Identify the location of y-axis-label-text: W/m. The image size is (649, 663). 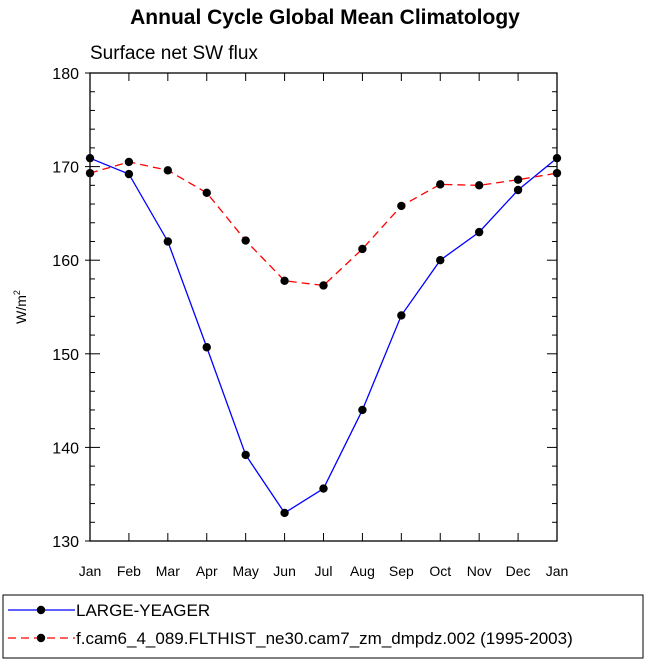
(21, 309).